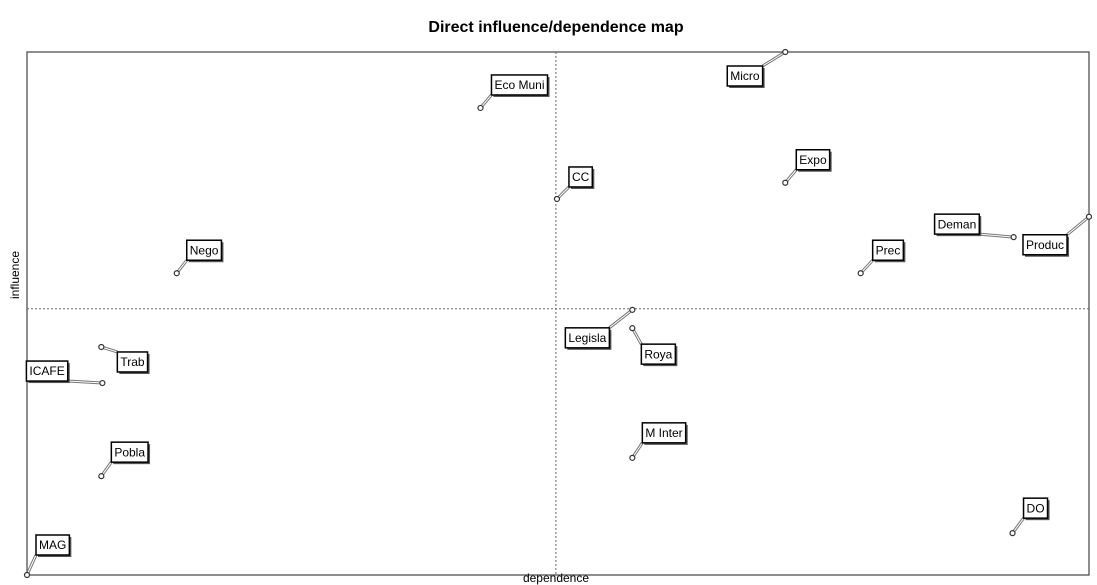 The width and height of the screenshot is (1097, 585). What do you see at coordinates (15, 275) in the screenshot?
I see `y-axis-label: influence` at bounding box center [15, 275].